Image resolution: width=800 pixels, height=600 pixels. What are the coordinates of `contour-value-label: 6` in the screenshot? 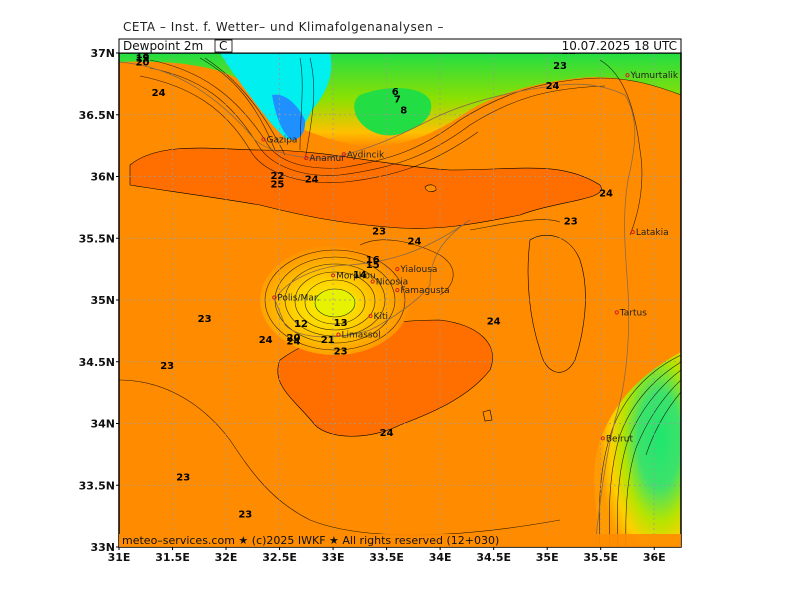 It's located at (395, 92).